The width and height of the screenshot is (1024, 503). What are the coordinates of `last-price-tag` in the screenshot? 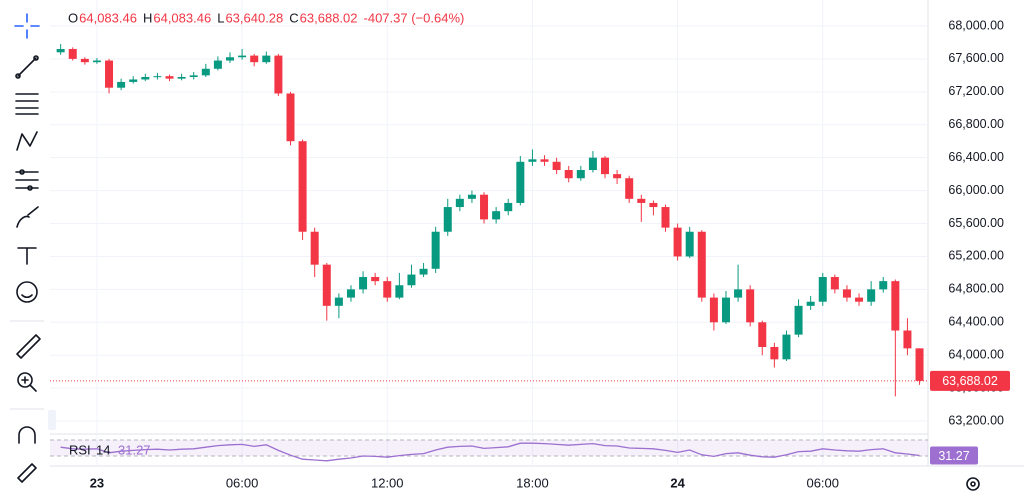 It's located at (970, 380).